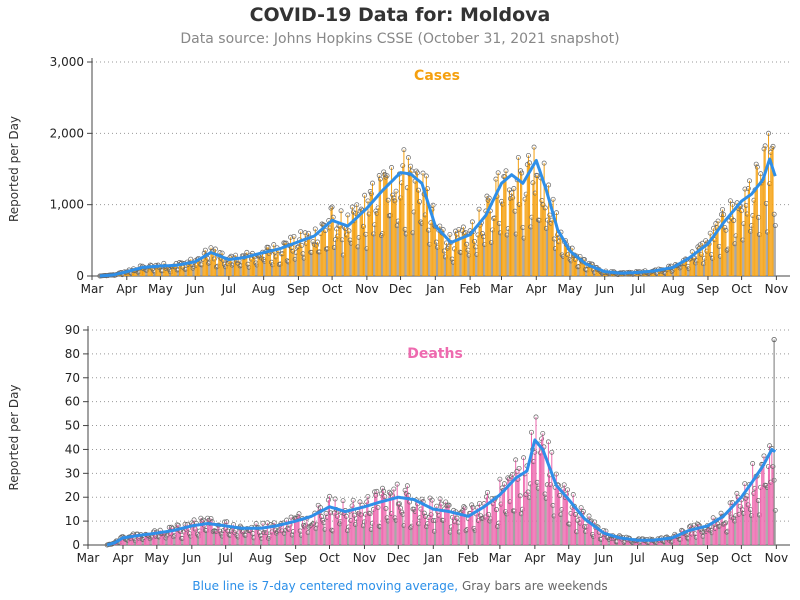  I want to click on deaths-x-tick-label: Nov, so click(364, 558).